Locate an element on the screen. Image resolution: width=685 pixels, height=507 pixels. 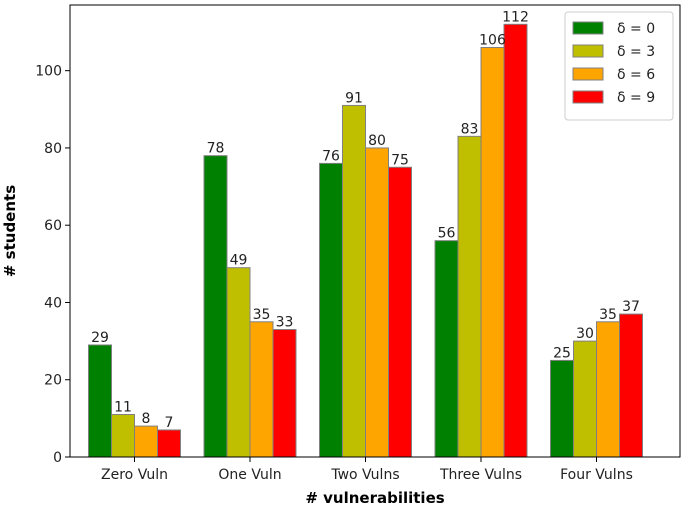
x-axis-title: # vulnerabilities is located at coordinates (374, 498).